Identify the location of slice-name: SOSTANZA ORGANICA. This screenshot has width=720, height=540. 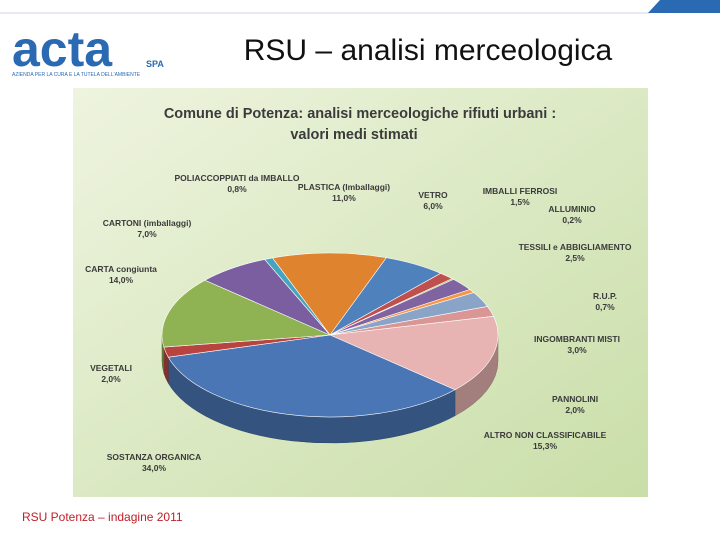
(154, 457).